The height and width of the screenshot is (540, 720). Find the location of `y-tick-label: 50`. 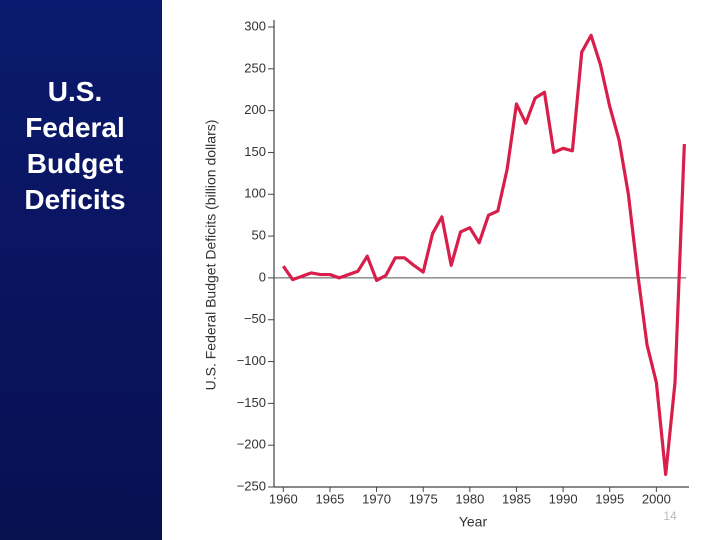

y-tick-label: 50 is located at coordinates (259, 235).